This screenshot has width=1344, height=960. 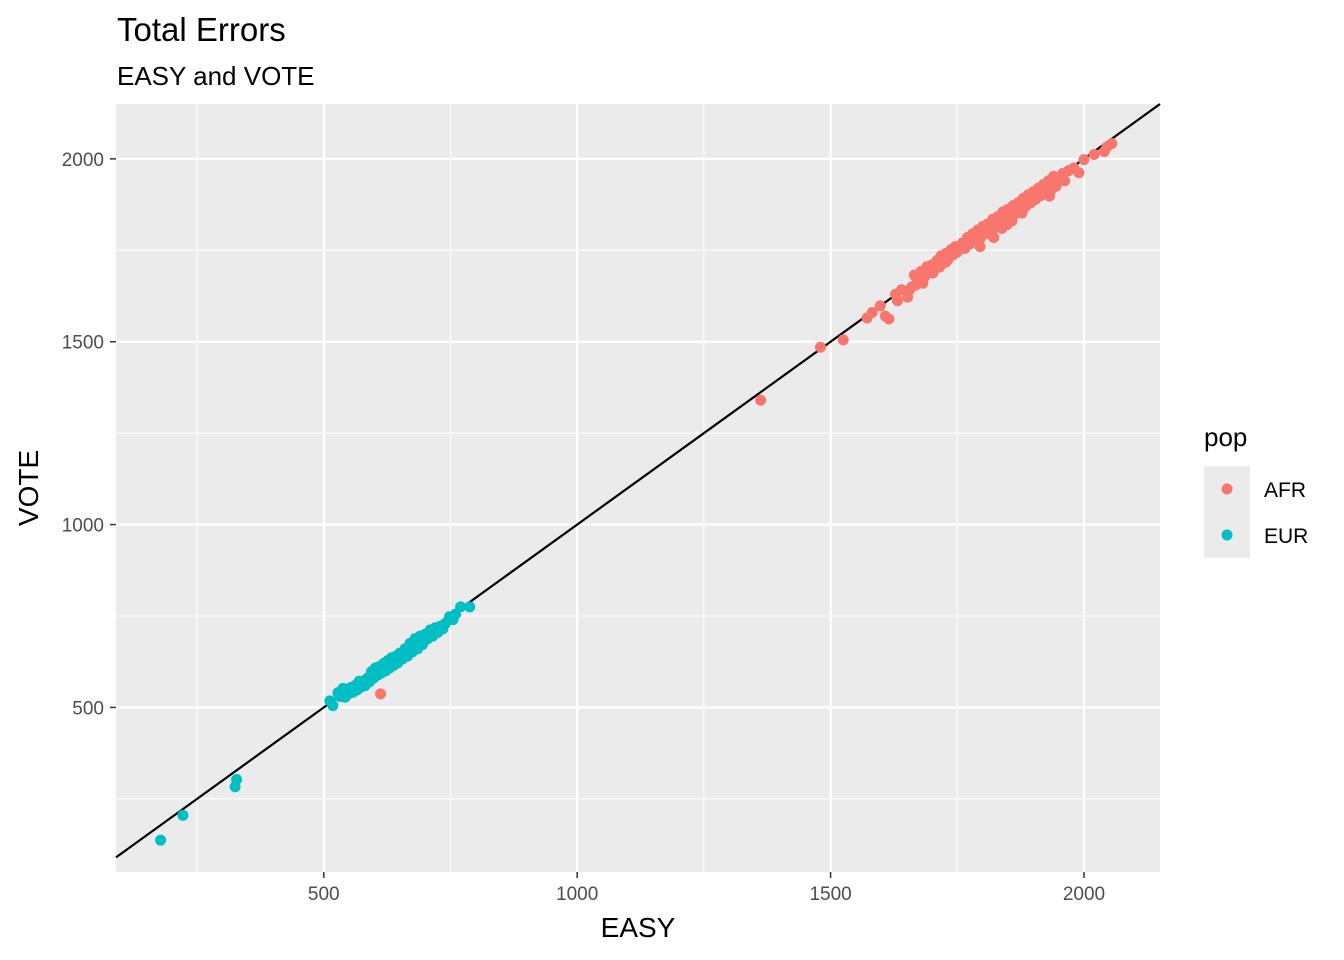 What do you see at coordinates (83, 160) in the screenshot?
I see `y-tick-label: 2000` at bounding box center [83, 160].